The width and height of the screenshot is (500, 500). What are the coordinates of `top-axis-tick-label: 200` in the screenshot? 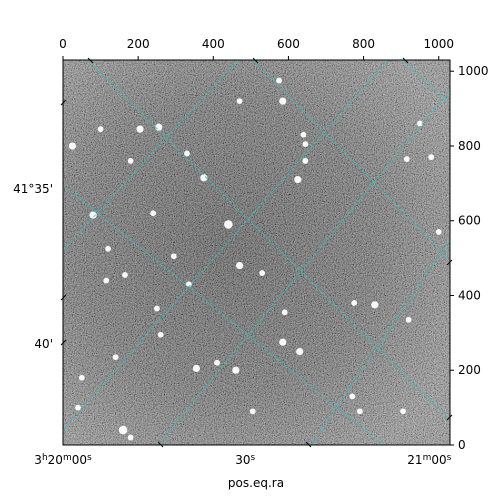 It's located at (138, 44).